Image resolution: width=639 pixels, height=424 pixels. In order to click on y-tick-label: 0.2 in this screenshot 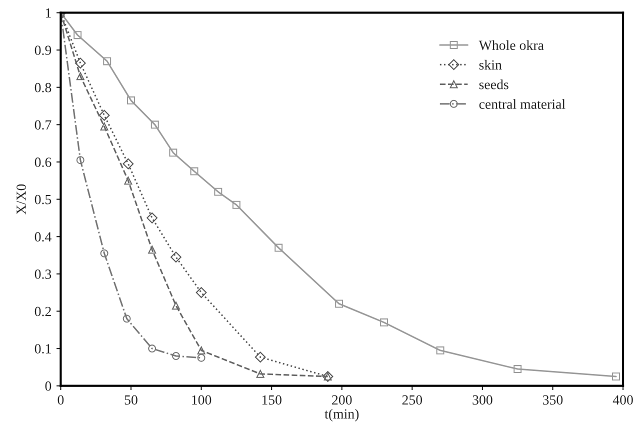, I will do `click(42, 311)`.